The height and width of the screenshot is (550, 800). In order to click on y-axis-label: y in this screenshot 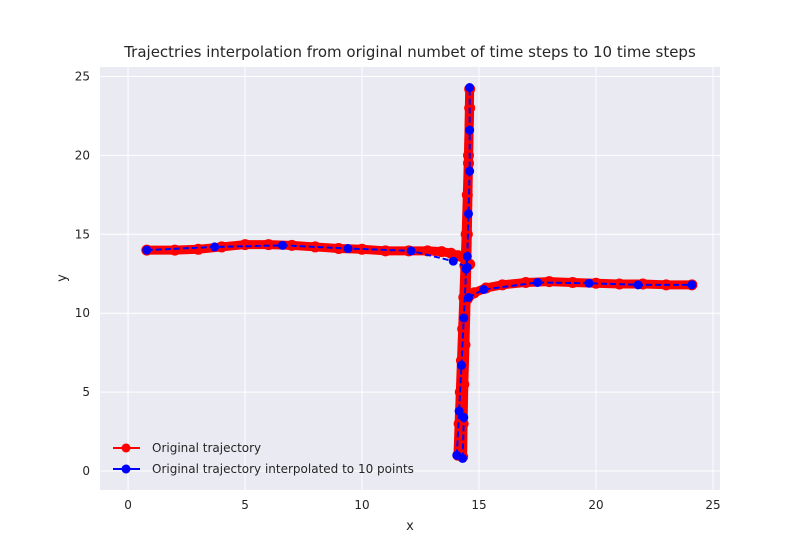, I will do `click(62, 278)`.